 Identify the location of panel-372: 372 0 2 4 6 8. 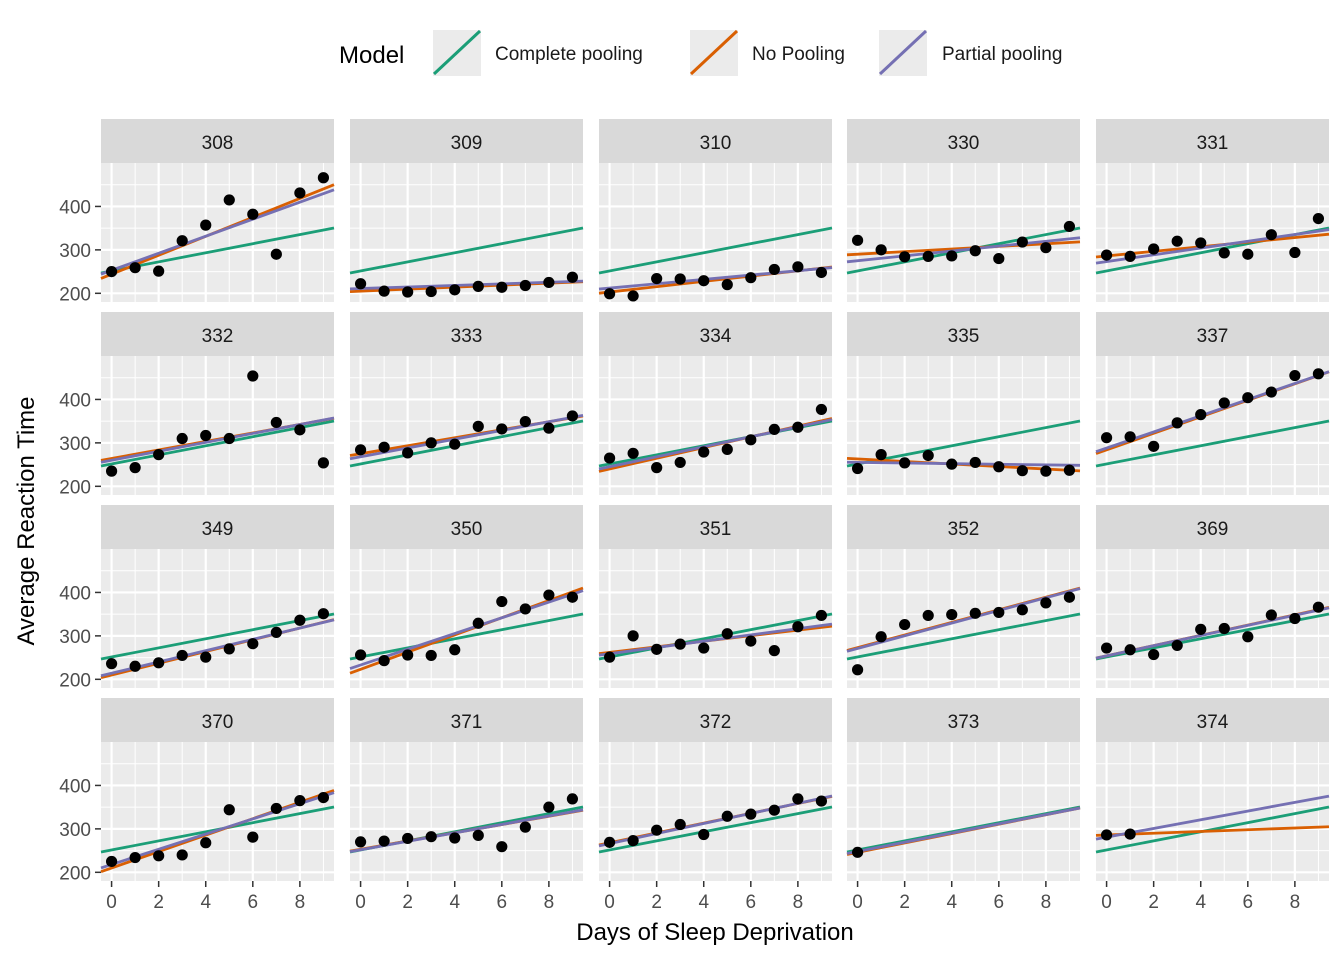
(715, 805).